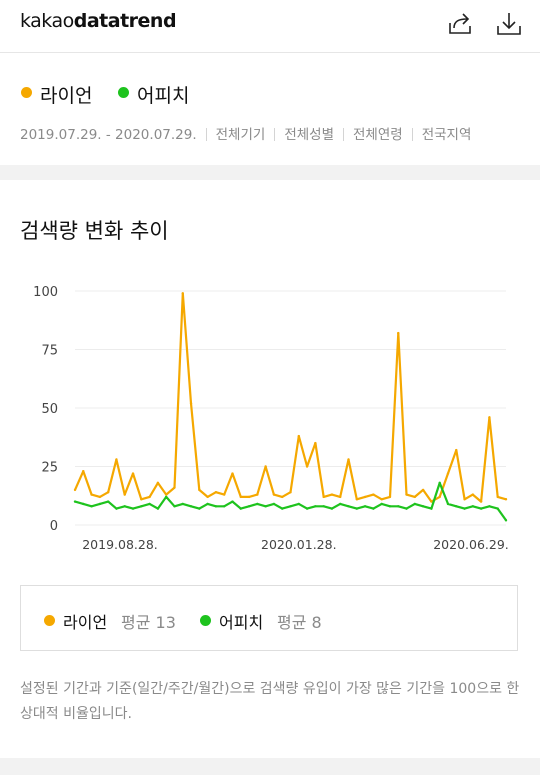 This screenshot has width=540, height=775. Describe the element at coordinates (275, 134) in the screenshot. I see `divider` at that location.